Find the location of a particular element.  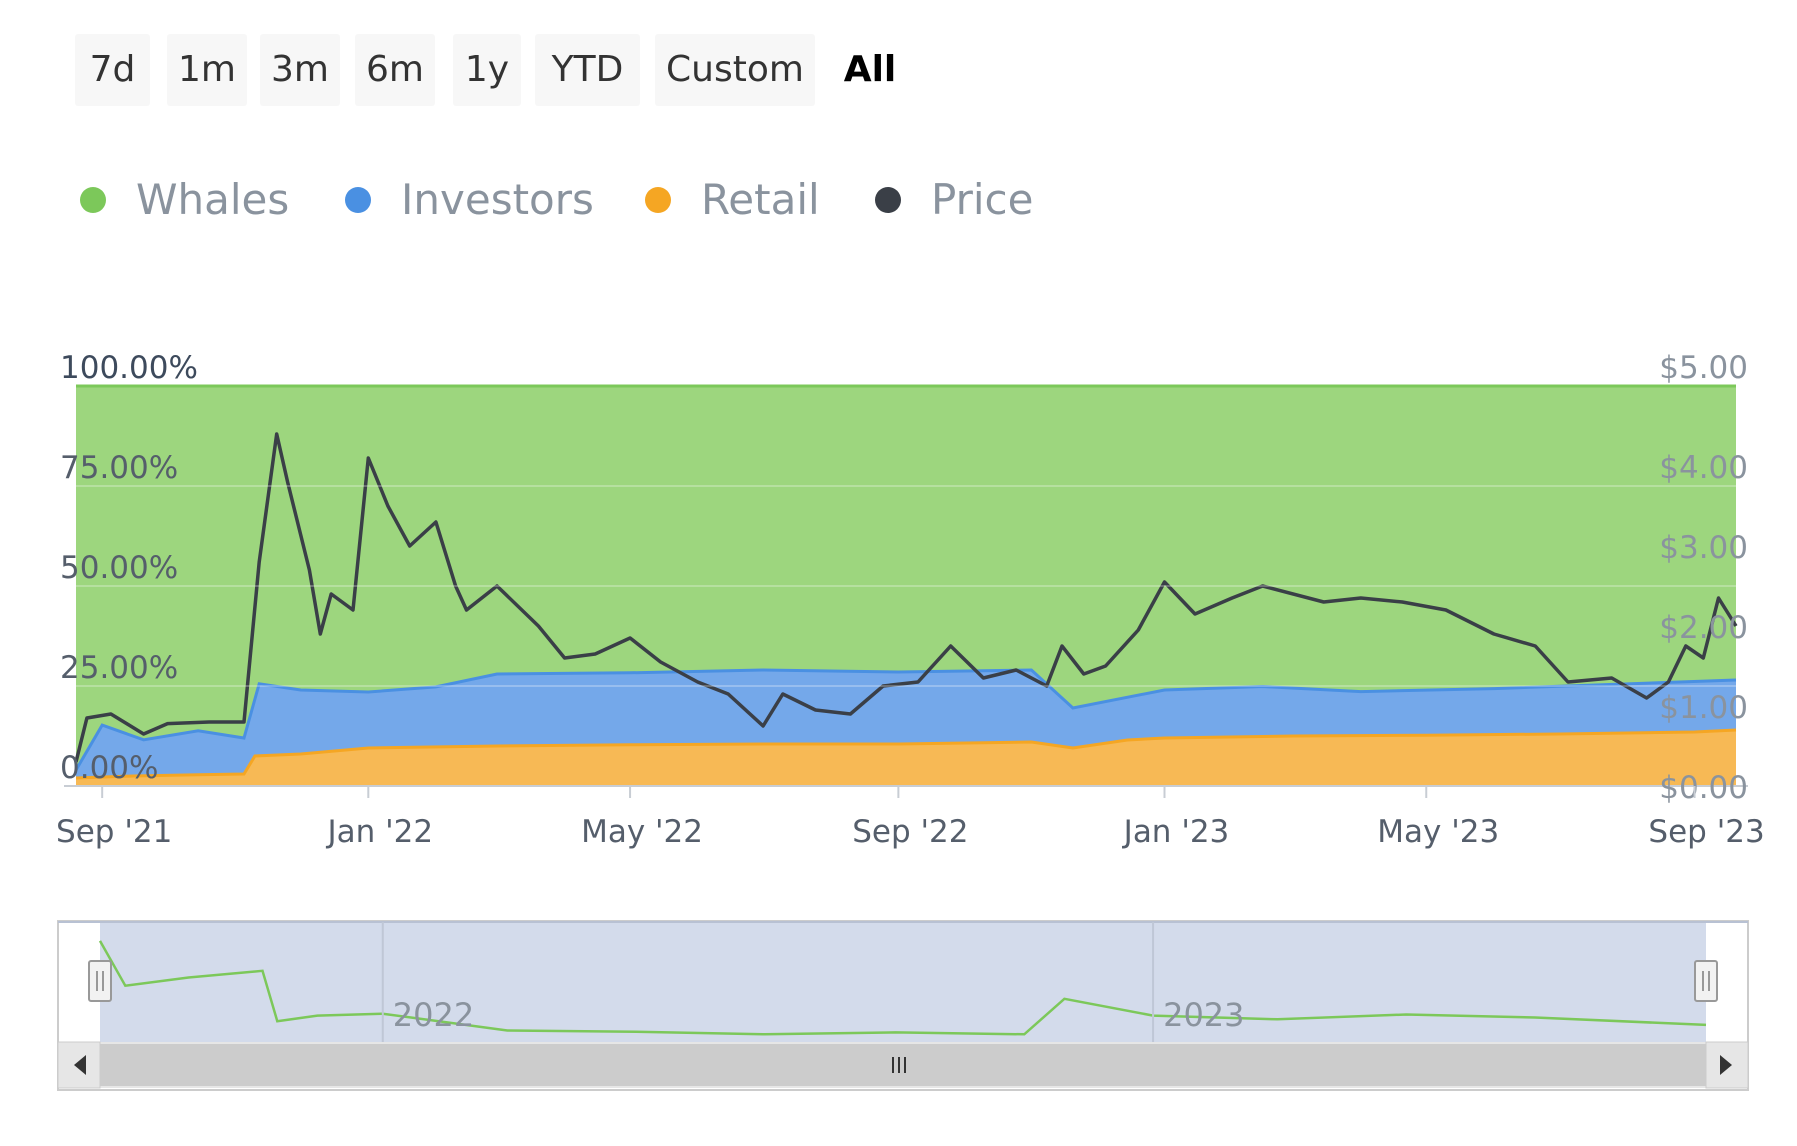

range-3m-button: 3m is located at coordinates (300, 70).